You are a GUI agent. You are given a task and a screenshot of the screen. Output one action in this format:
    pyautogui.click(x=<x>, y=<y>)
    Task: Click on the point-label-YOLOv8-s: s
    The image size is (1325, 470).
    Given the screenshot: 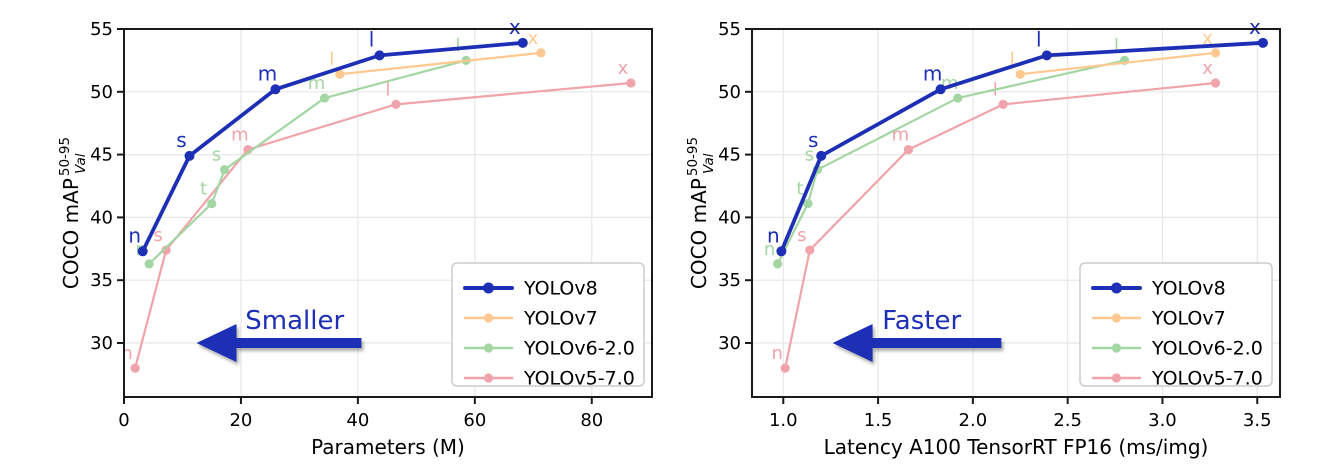 What is the action you would take?
    pyautogui.click(x=181, y=140)
    